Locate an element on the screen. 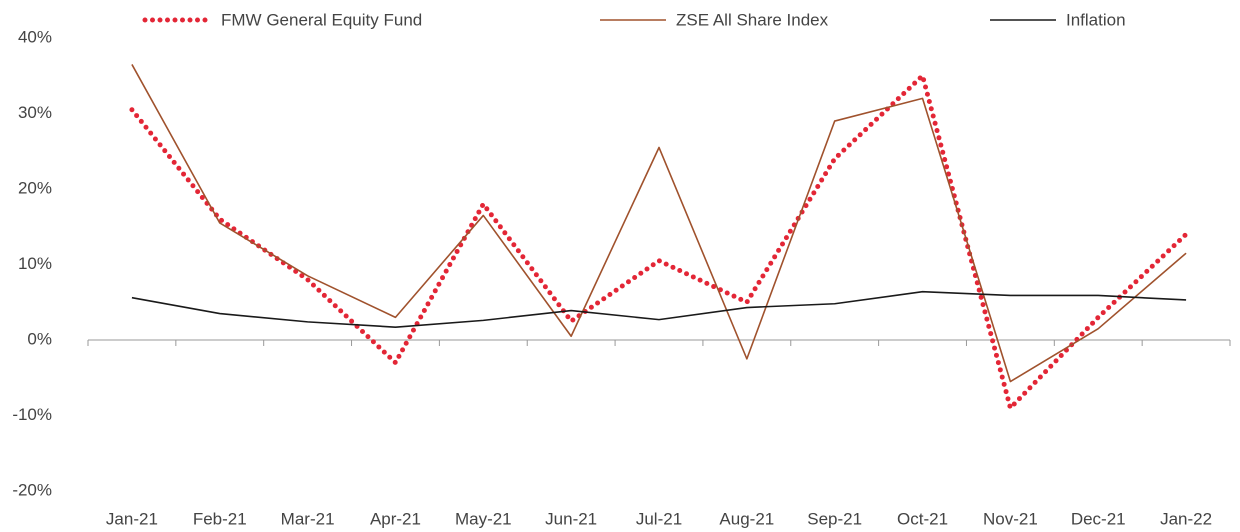 This screenshot has height=532, width=1240. x-tick-label: Jan-22 is located at coordinates (1186, 518).